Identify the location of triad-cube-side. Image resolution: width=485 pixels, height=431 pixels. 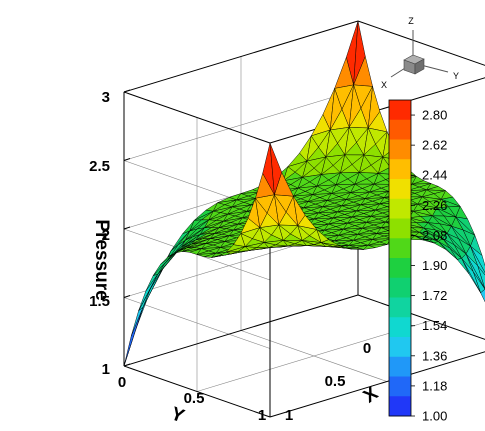
(419, 66).